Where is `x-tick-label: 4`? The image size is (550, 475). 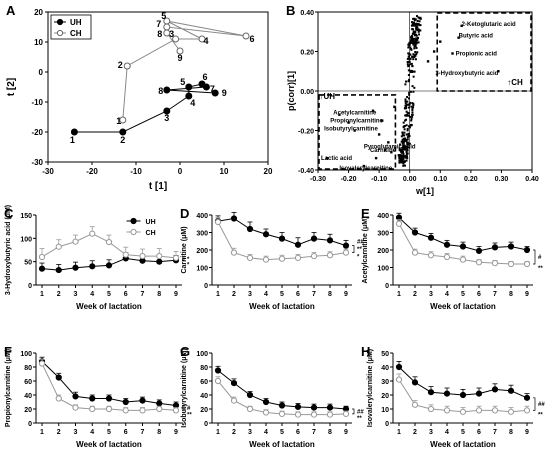 x-tick-label: 4 is located at coordinates (447, 432).